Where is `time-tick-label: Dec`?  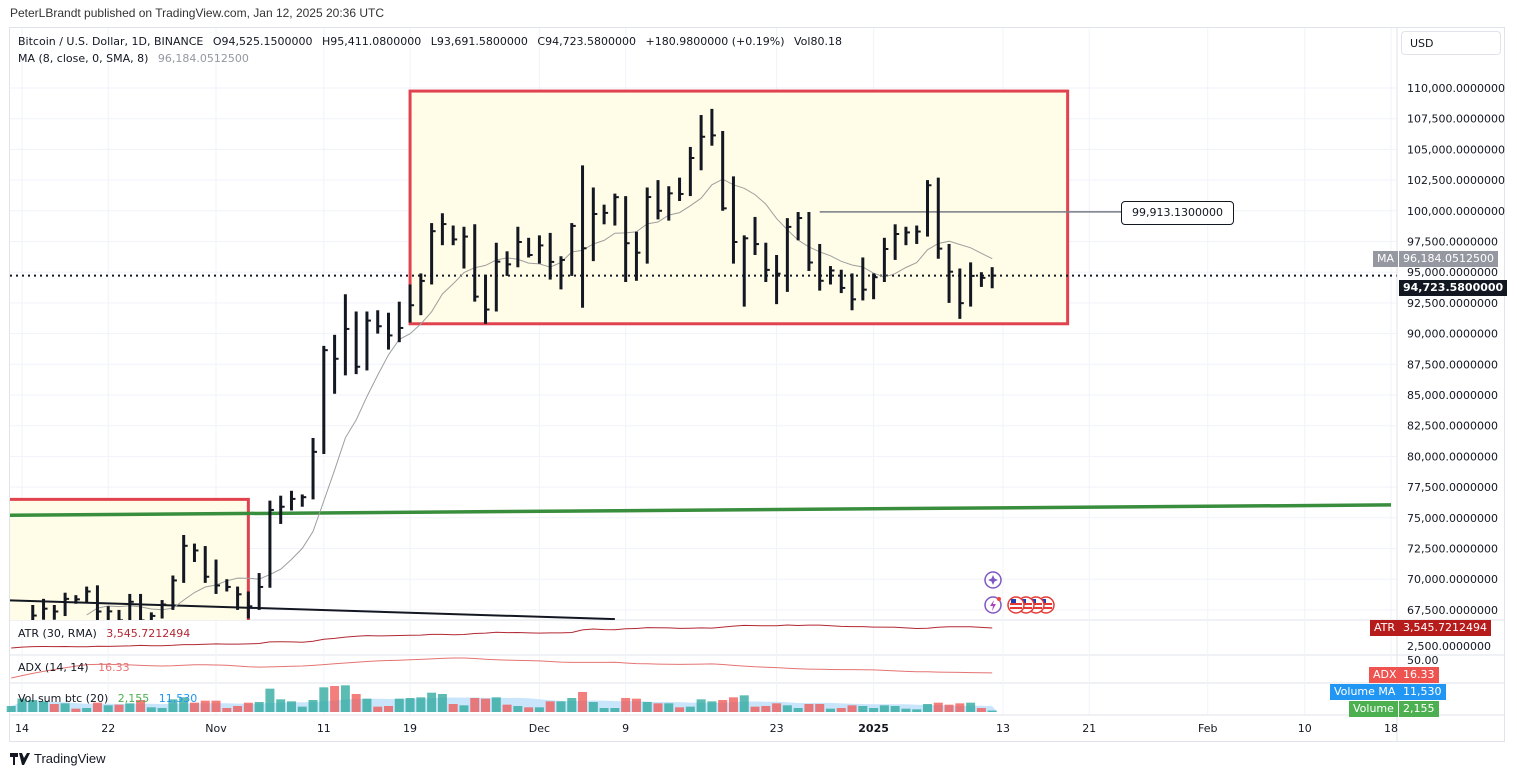
time-tick-label: Dec is located at coordinates (539, 728).